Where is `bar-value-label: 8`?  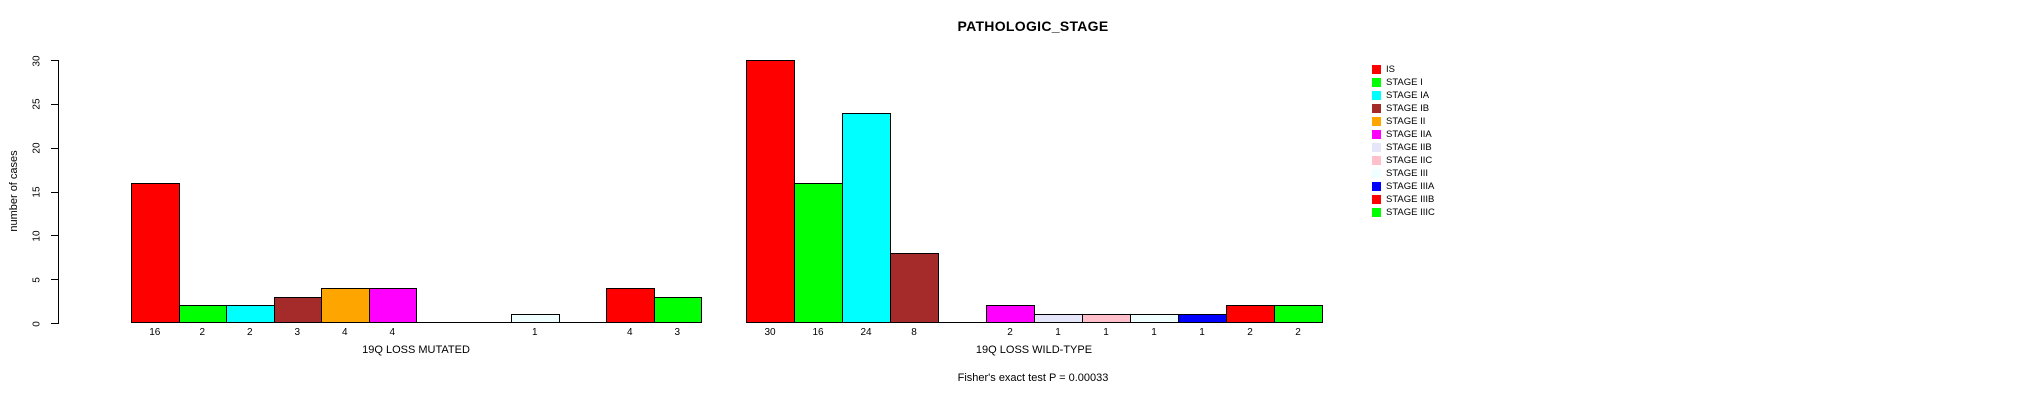
bar-value-label: 8 is located at coordinates (914, 332).